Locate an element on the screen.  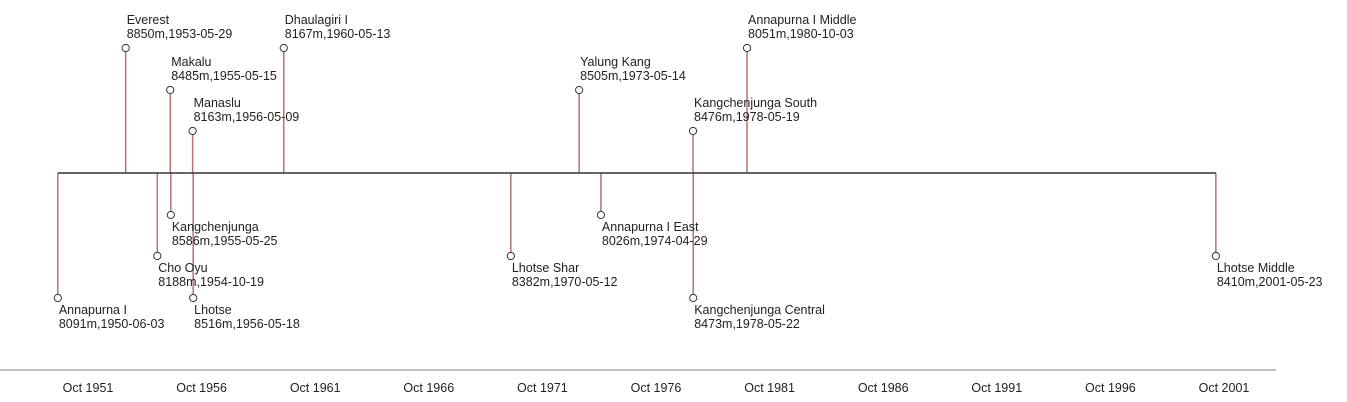
event-detail-label: 8382m,1970-05-12 is located at coordinates (565, 282).